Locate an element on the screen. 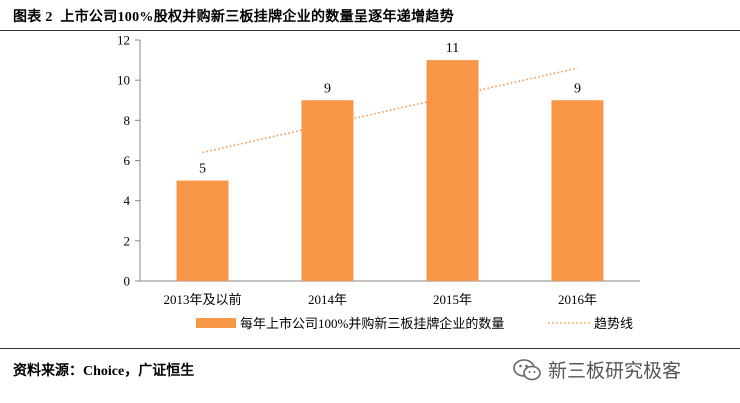  y-tick-label: 10 is located at coordinates (123, 80).